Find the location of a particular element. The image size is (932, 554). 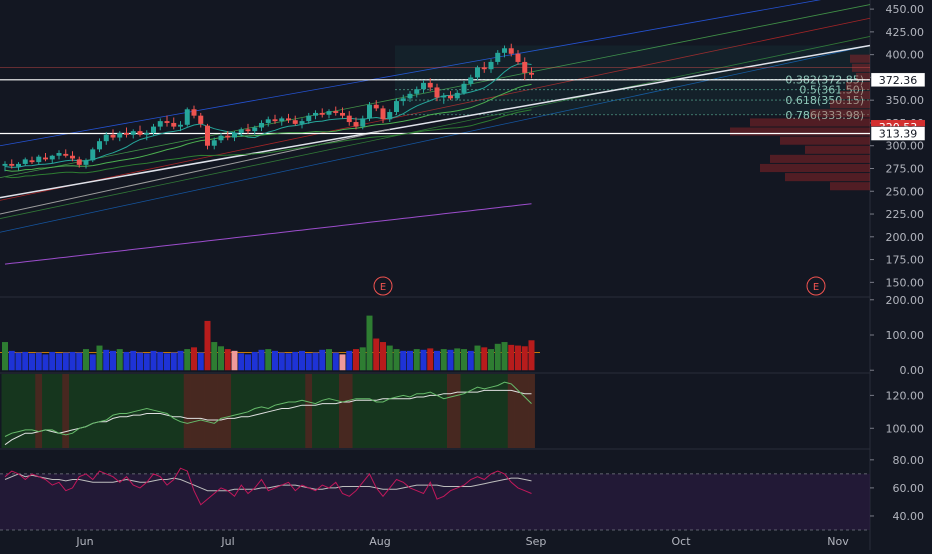

price-label: 372.36 is located at coordinates (898, 80).